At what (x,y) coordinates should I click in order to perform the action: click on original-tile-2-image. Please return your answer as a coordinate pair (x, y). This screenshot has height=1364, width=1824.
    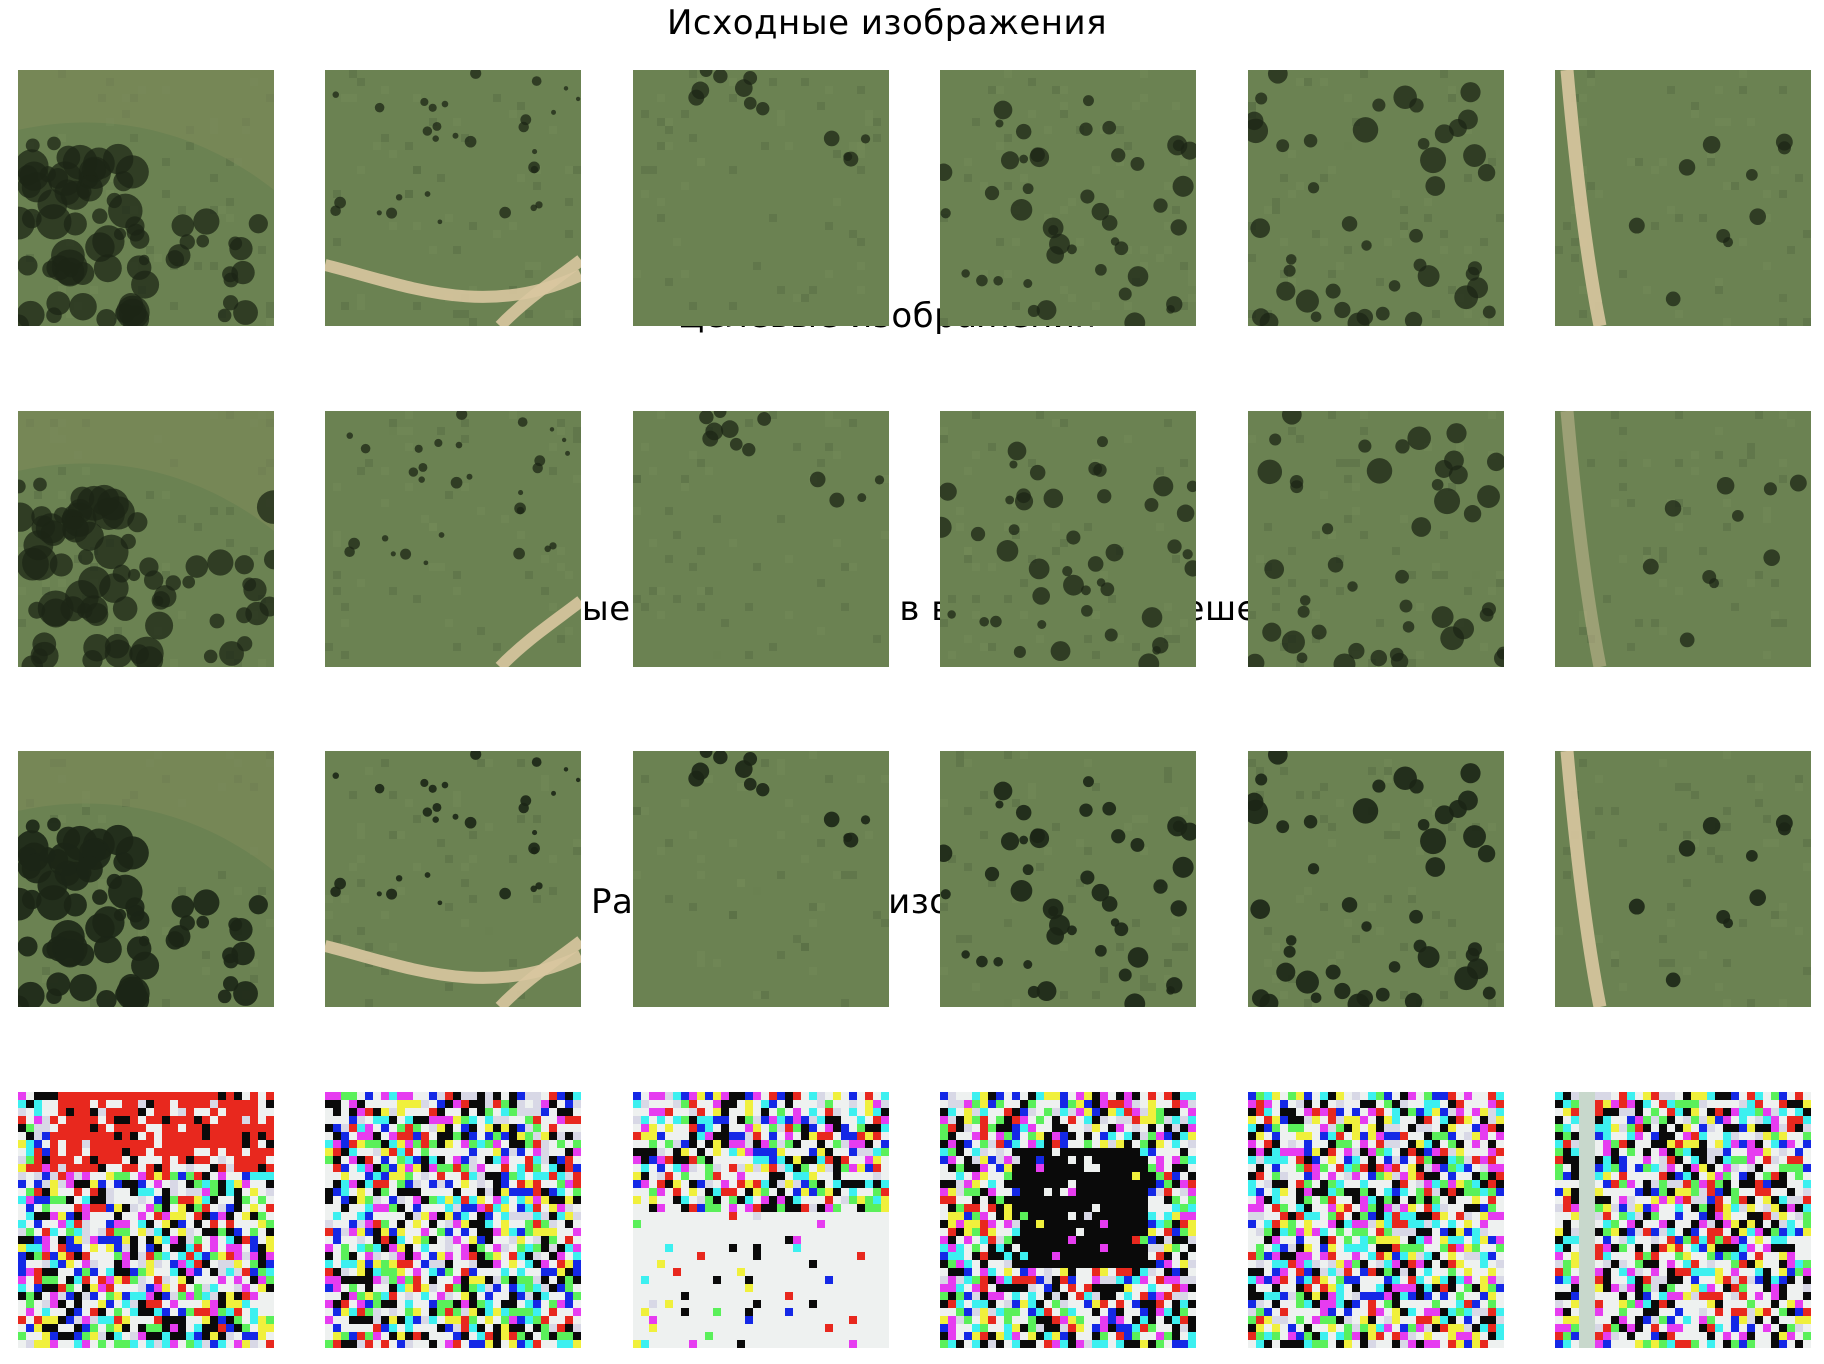
    Looking at the image, I should click on (453, 198).